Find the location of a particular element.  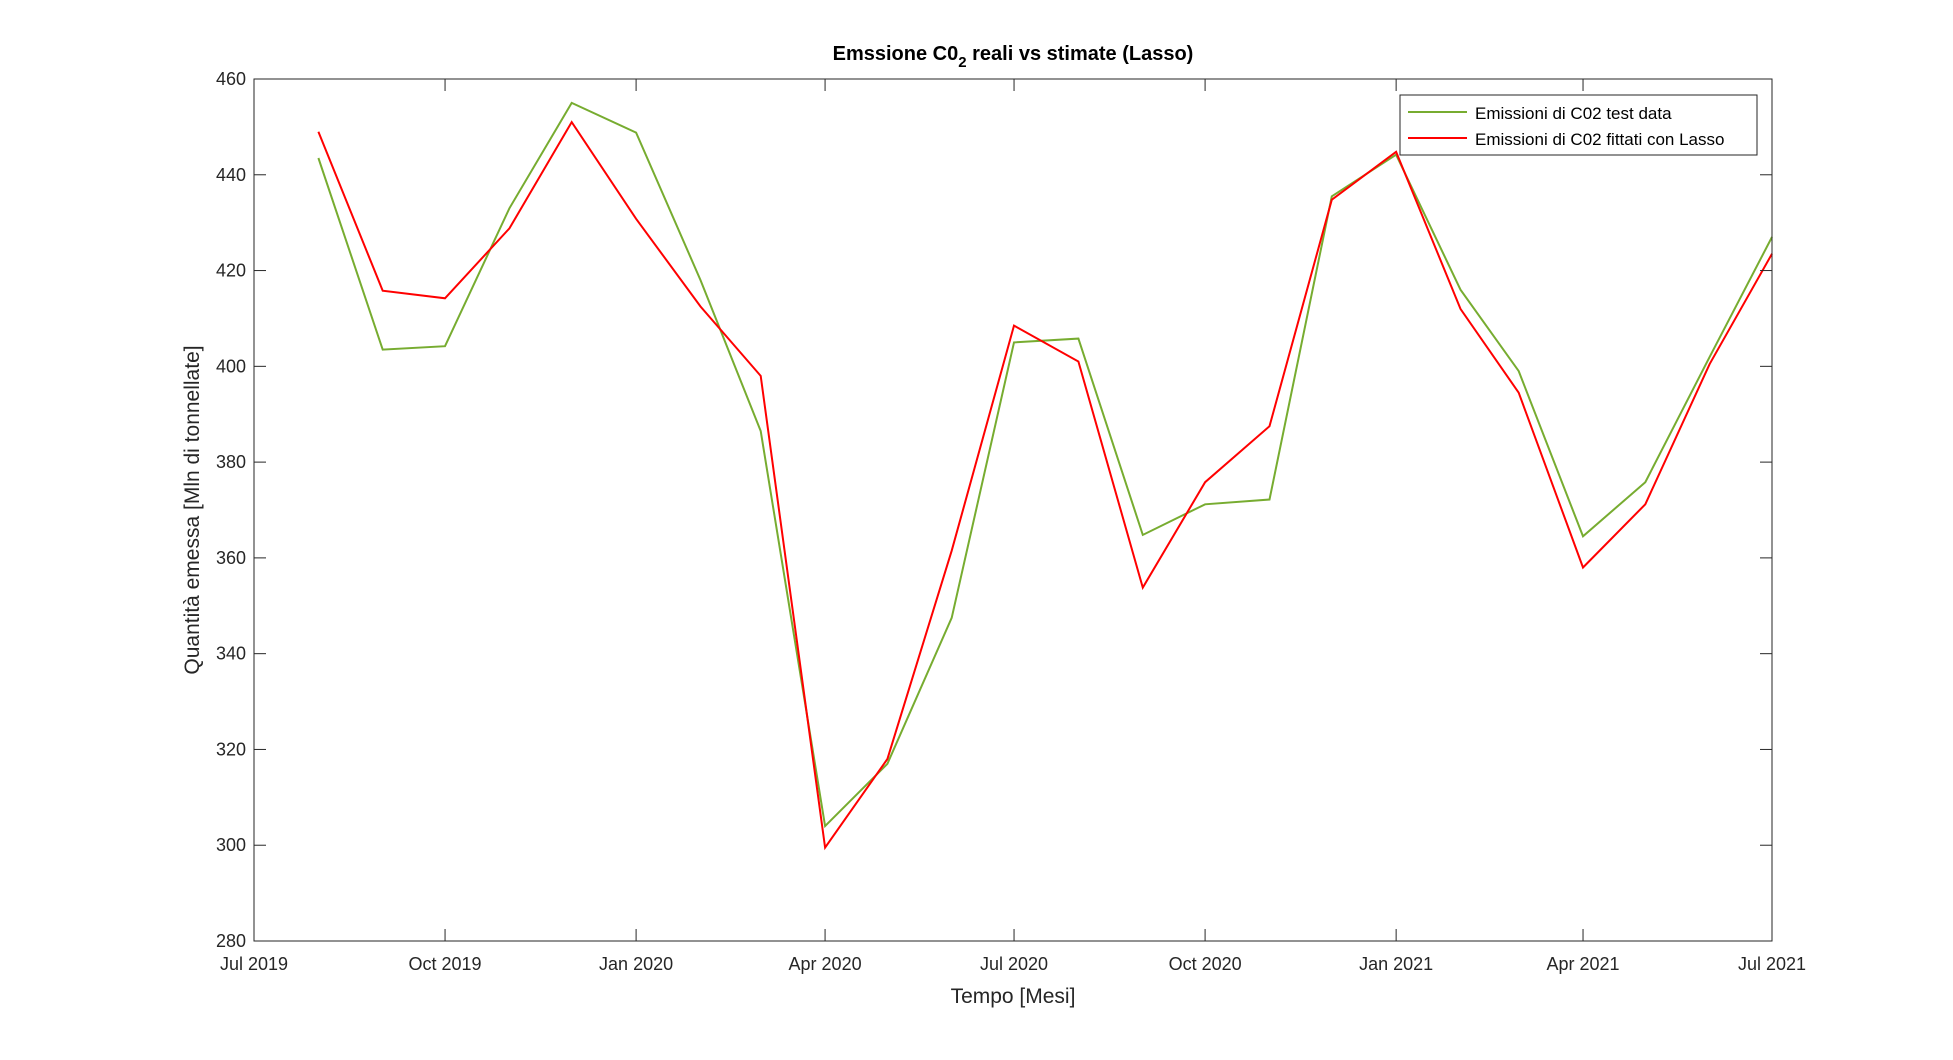

y-tick-label: 280 is located at coordinates (231, 941).